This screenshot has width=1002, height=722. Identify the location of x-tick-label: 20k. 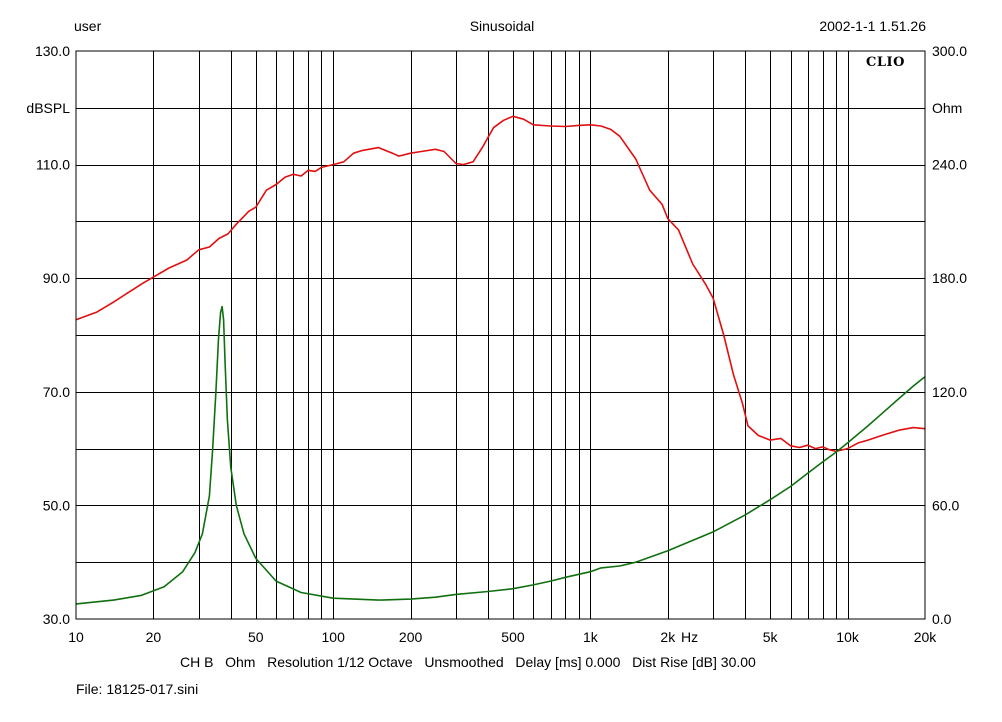
(926, 637).